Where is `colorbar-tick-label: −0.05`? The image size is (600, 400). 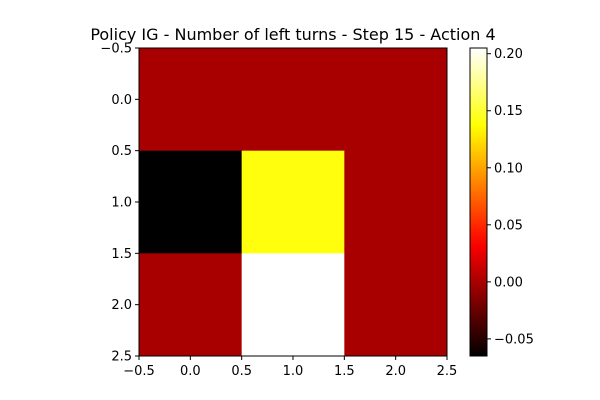
colorbar-tick-label: −0.05 is located at coordinates (514, 339).